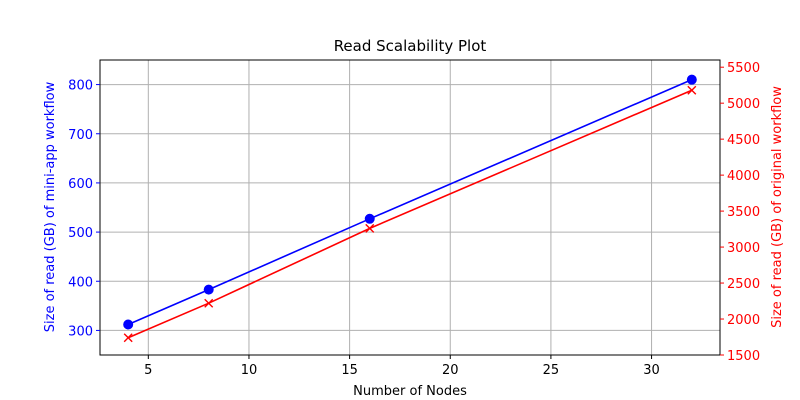  I want to click on y-left-tick-label: 400, so click(80, 282).